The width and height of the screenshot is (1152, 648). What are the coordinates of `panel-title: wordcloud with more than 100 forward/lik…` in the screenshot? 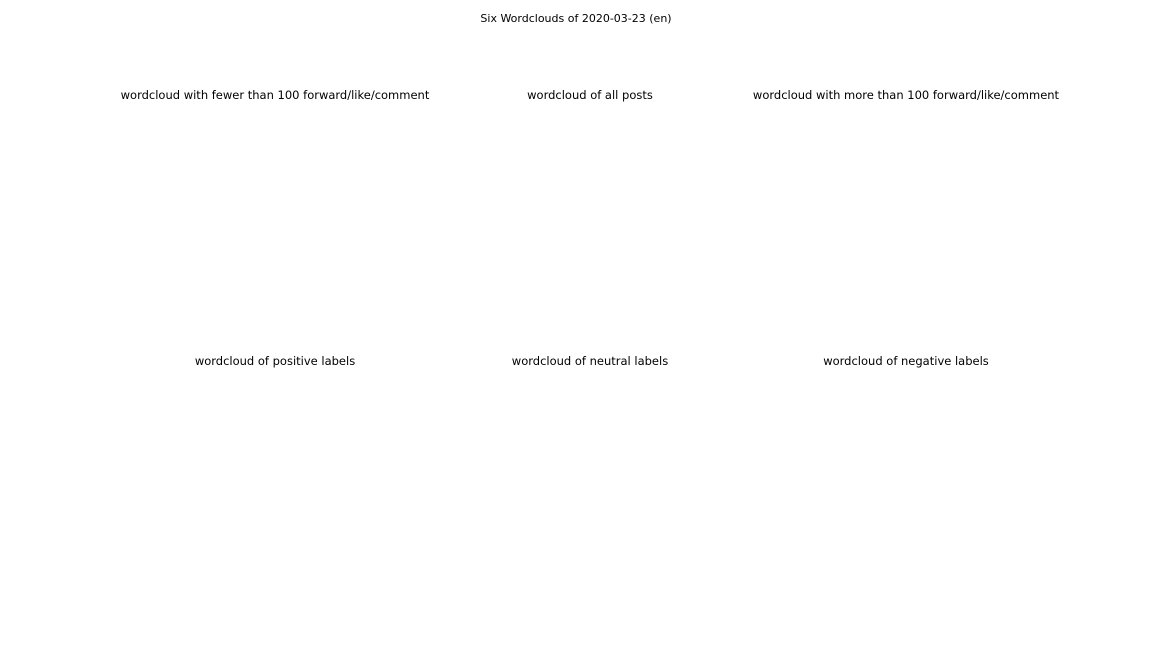 It's located at (906, 95).